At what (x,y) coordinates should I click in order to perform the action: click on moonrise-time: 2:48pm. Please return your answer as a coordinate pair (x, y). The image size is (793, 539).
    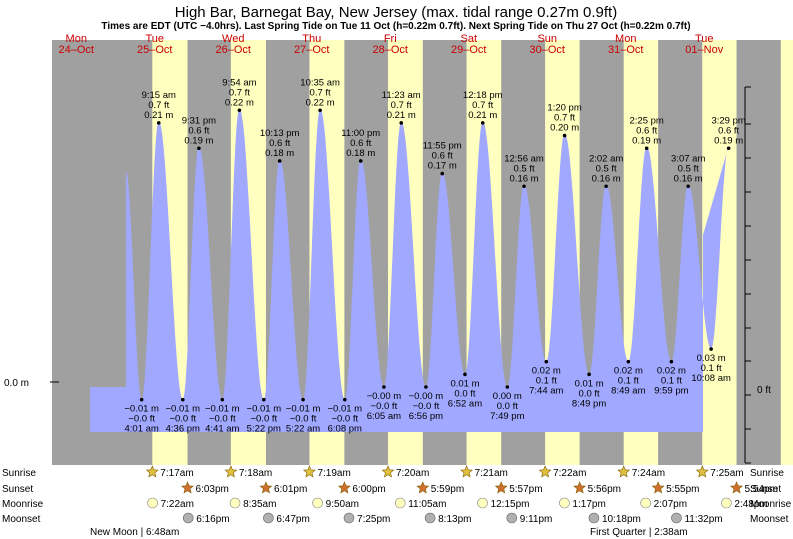
    Looking at the image, I should click on (750, 504).